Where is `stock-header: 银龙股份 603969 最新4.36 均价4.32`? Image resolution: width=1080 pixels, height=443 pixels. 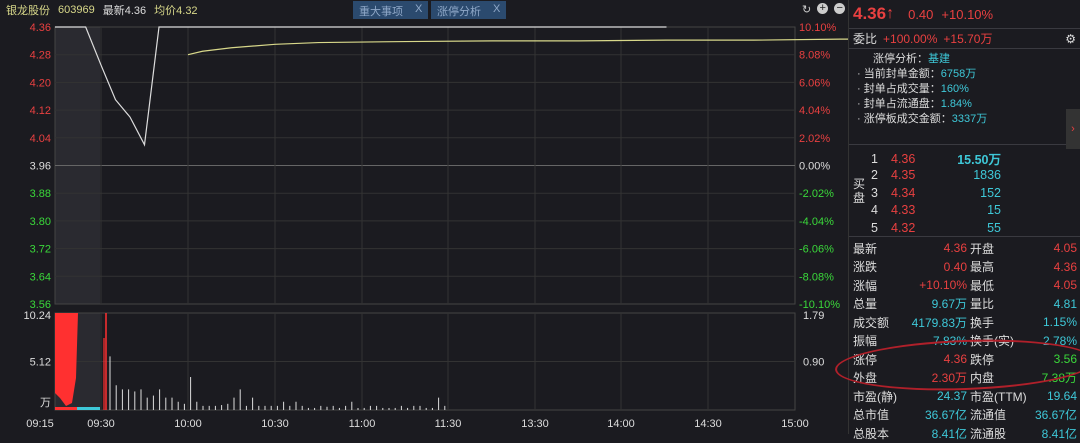 stock-header: 银龙股份 603969 最新4.36 均价4.32 is located at coordinates (422, 10).